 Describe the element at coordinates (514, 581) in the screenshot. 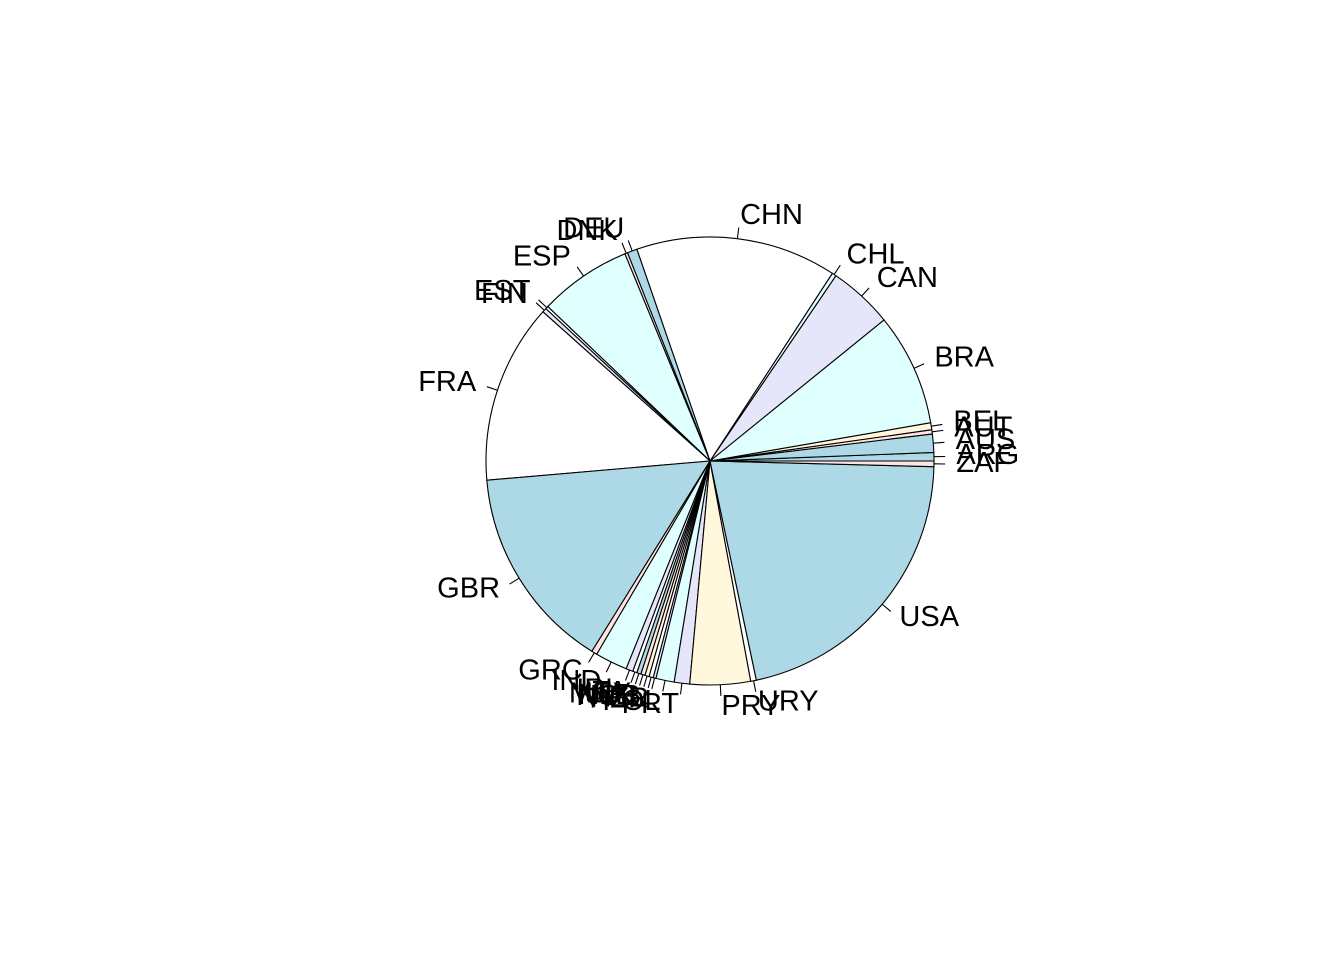

I see `tick-gbr` at that location.